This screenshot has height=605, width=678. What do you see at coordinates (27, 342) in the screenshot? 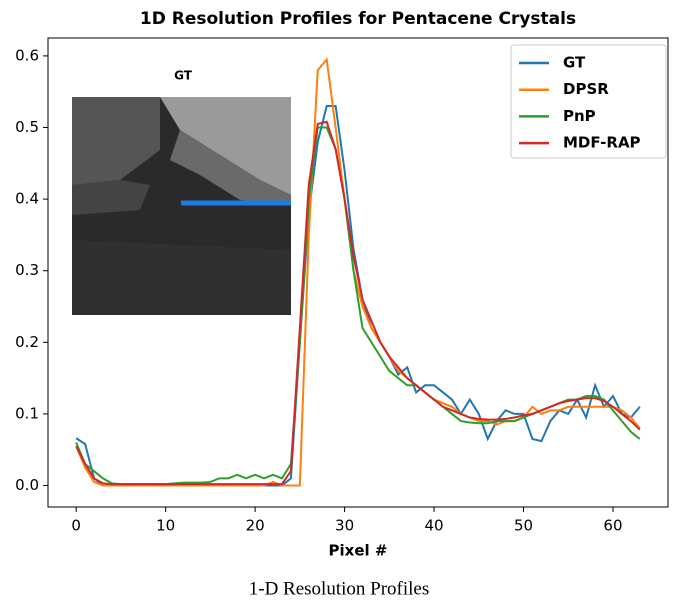
I see `y-tick-label: 0.2` at bounding box center [27, 342].